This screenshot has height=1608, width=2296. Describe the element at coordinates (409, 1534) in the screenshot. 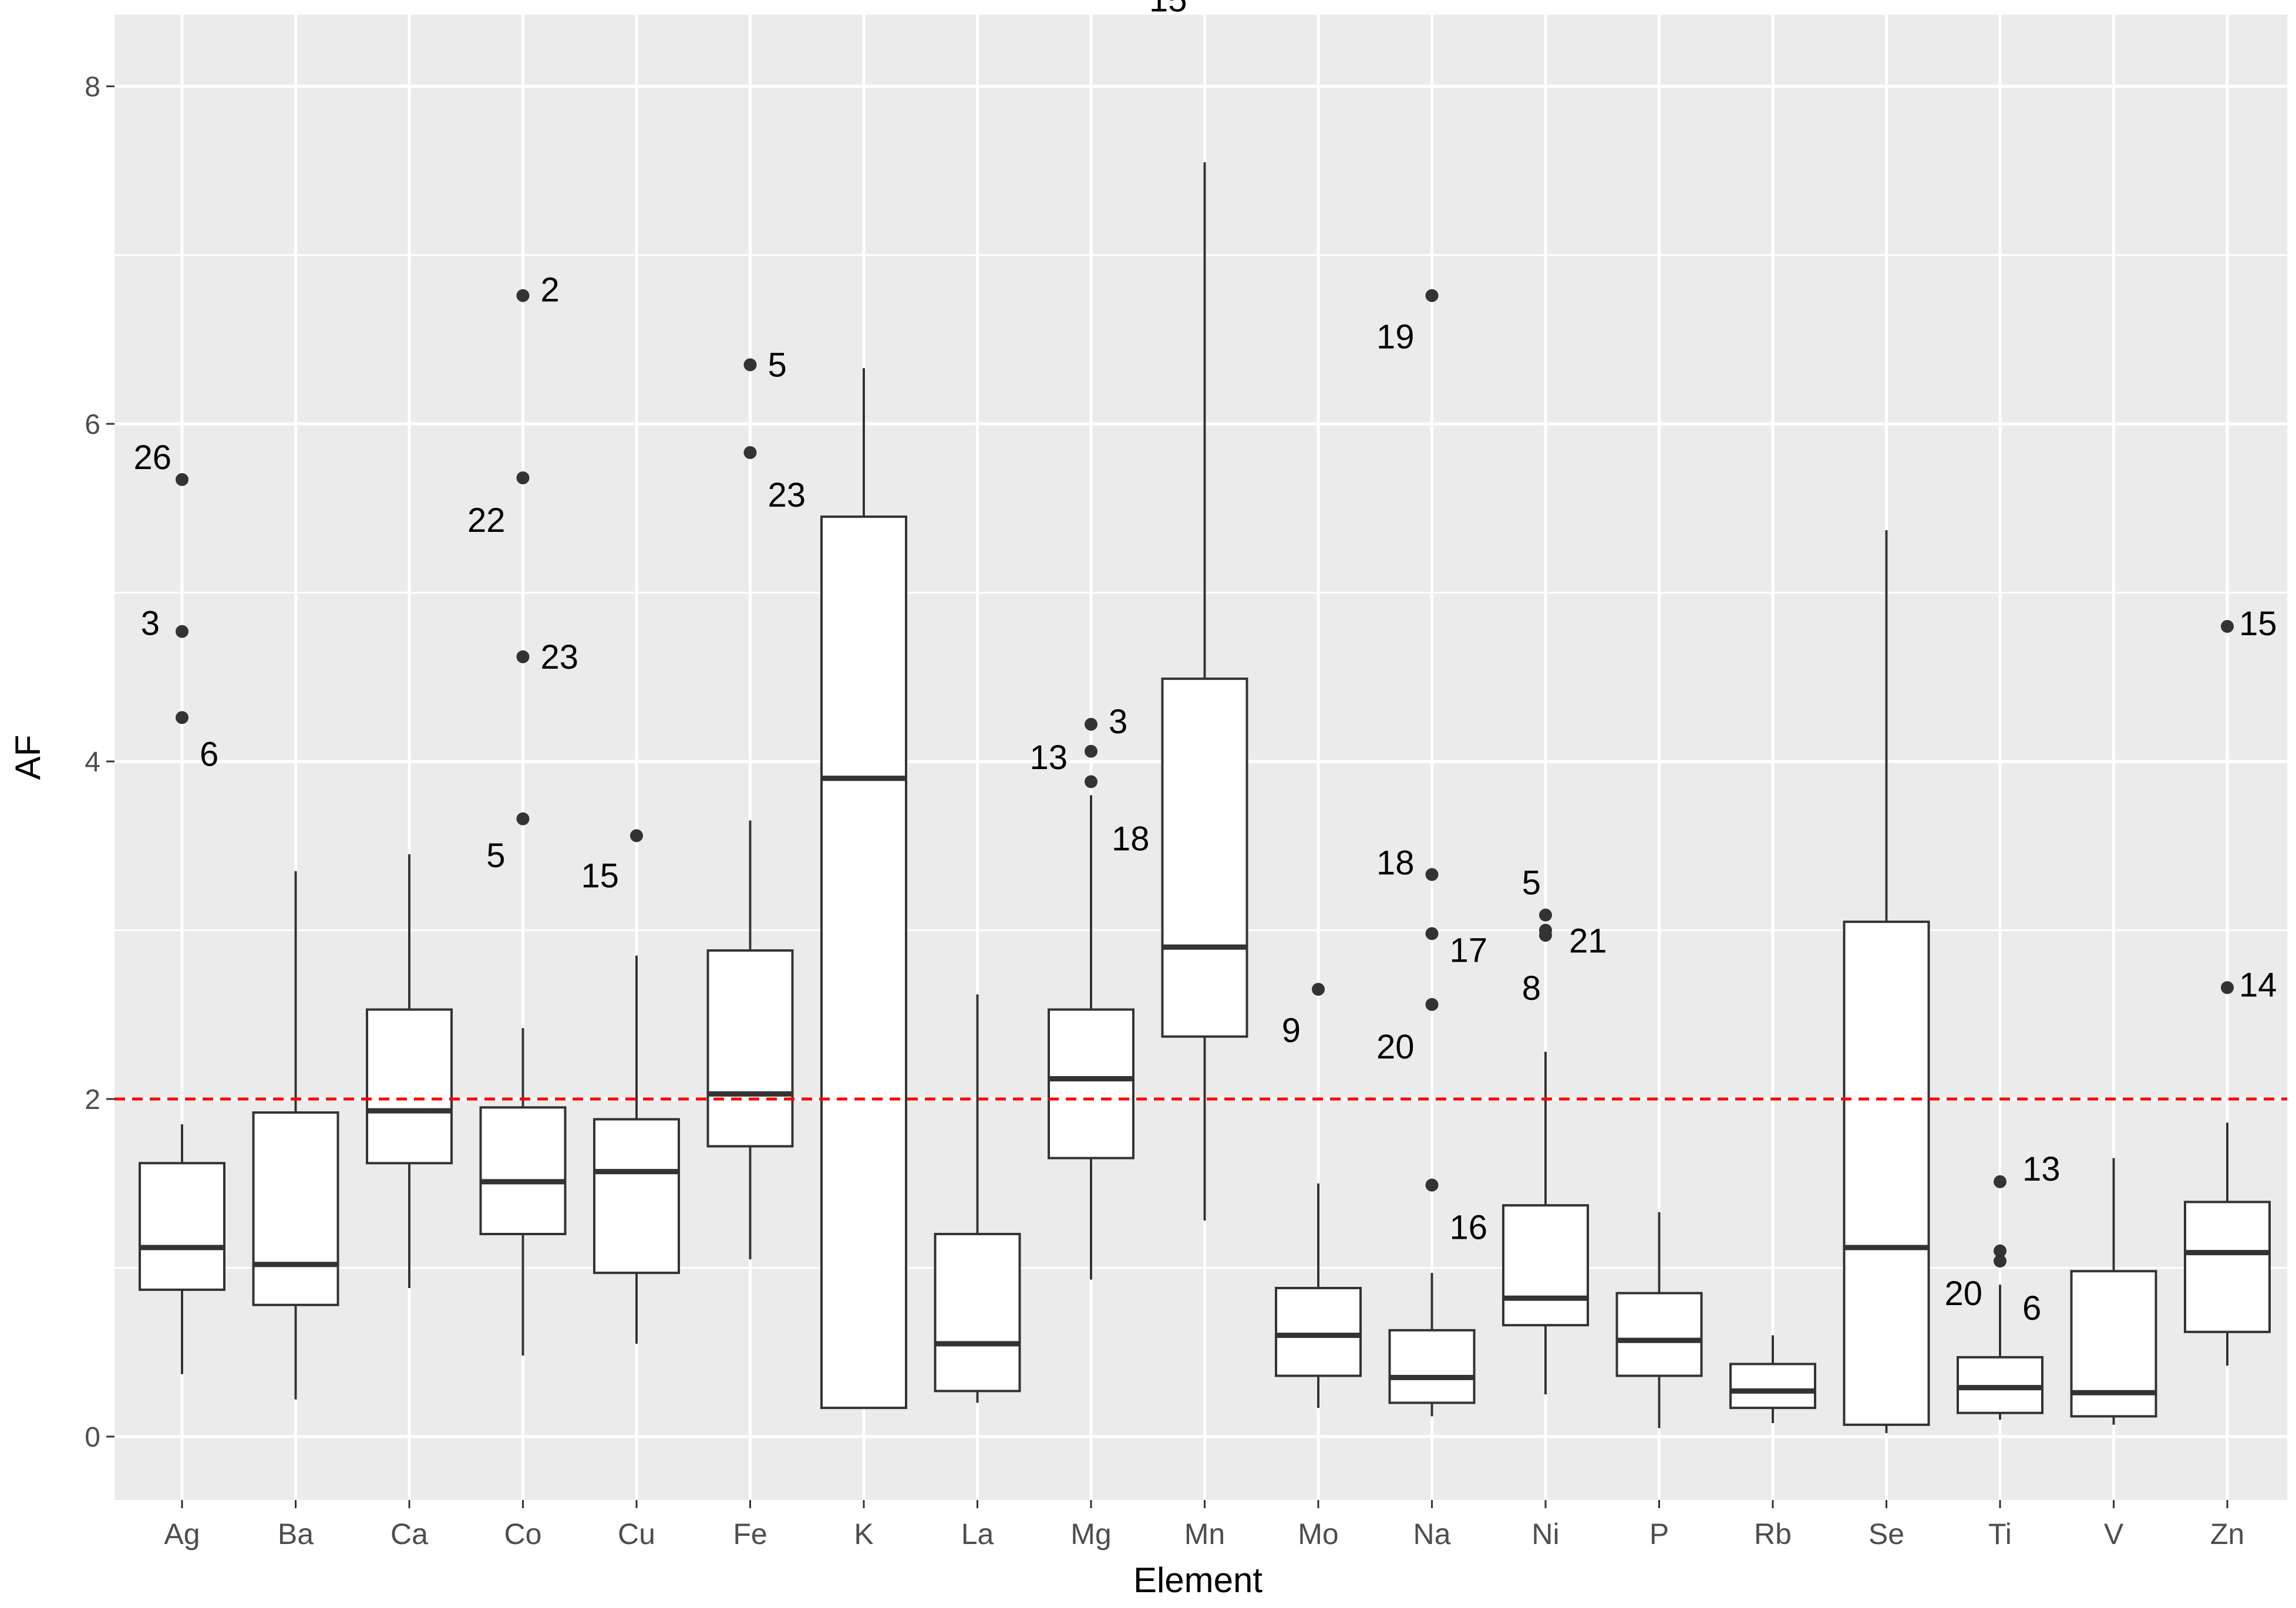

I see `x-tick-label: Ca` at that location.